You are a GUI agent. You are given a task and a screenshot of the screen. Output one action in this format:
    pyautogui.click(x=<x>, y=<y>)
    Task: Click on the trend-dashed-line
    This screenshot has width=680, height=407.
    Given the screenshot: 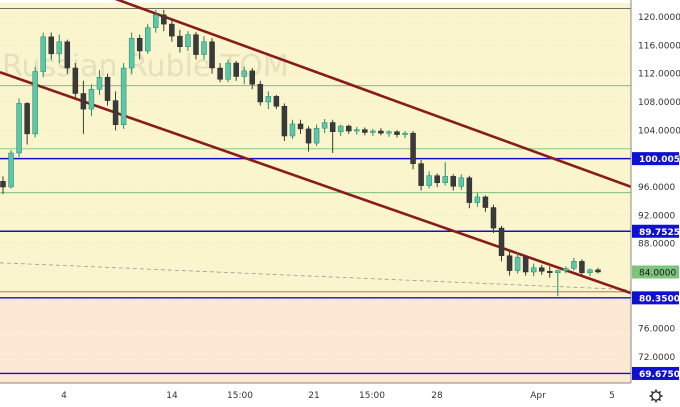 What is the action you would take?
    pyautogui.click(x=316, y=276)
    